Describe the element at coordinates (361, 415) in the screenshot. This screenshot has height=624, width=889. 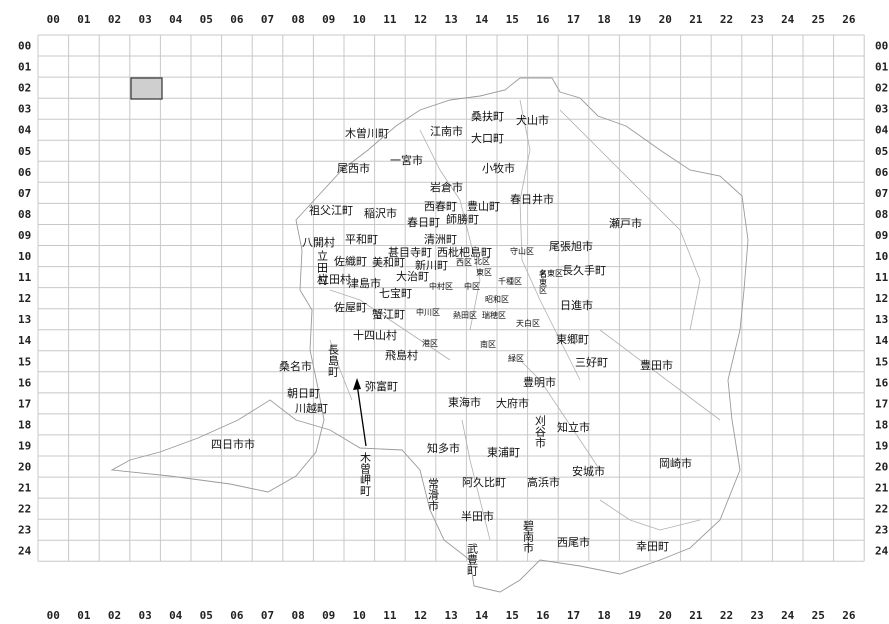
I see `kisosaki-pointer-arrow` at that location.